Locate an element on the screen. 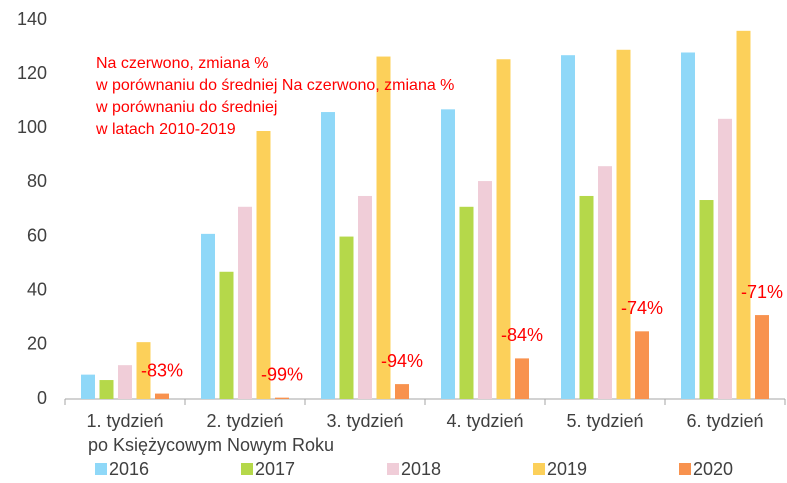 This screenshot has height=483, width=787. legend-label: 2018 is located at coordinates (421, 469).